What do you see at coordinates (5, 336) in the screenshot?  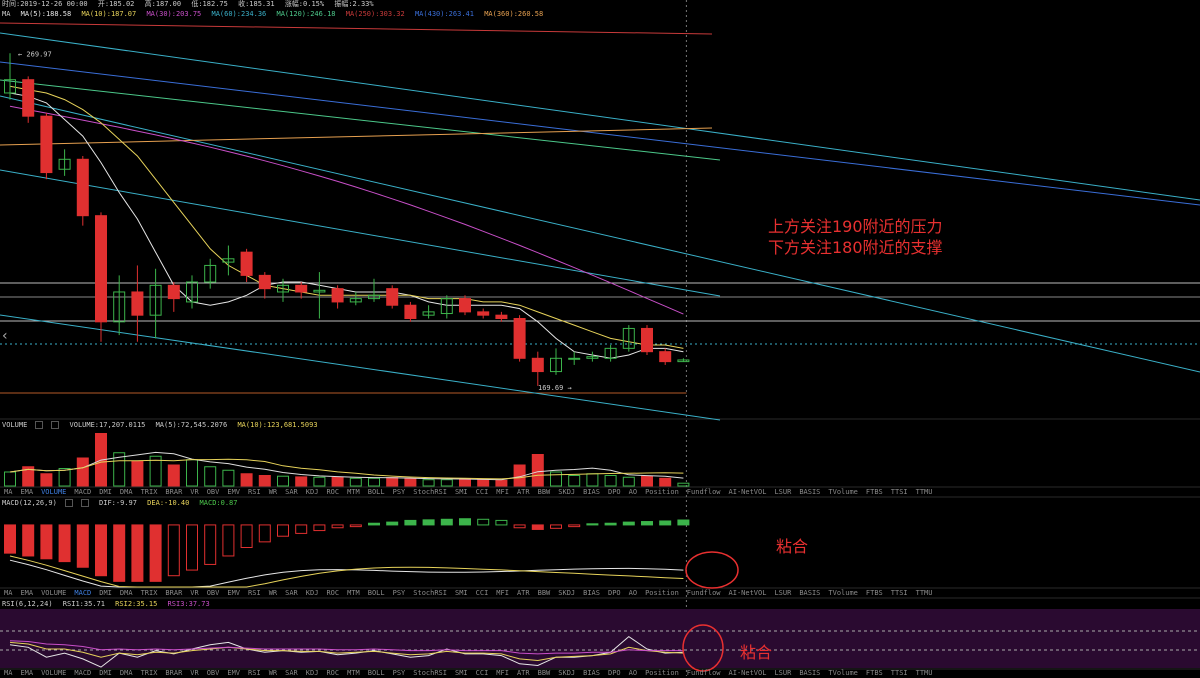 I see `collapse-left-icon: ‹` at bounding box center [5, 336].